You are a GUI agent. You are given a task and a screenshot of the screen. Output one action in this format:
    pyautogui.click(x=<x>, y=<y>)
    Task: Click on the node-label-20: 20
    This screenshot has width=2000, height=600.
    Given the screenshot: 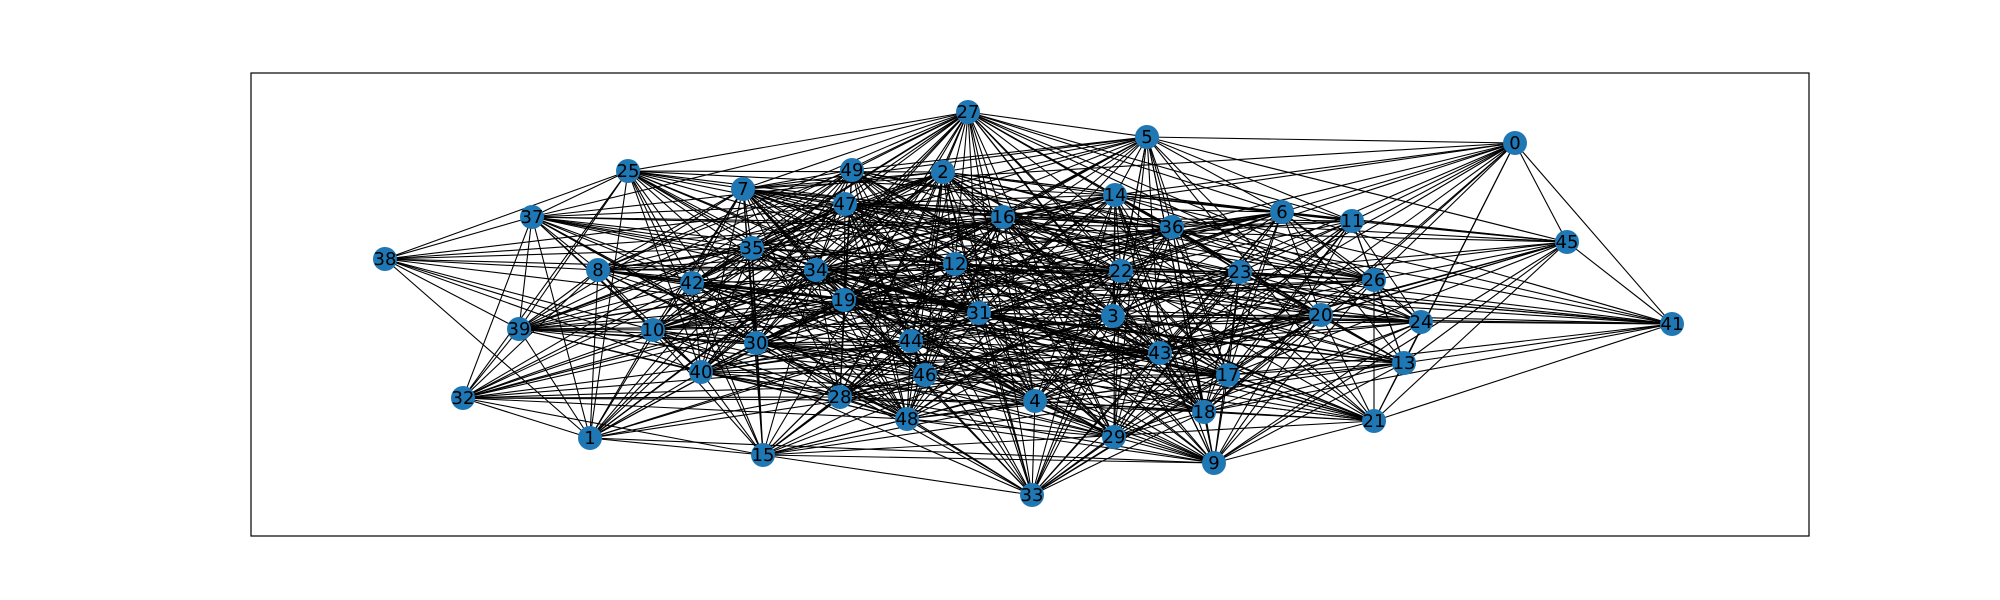 What is the action you would take?
    pyautogui.click(x=1321, y=315)
    